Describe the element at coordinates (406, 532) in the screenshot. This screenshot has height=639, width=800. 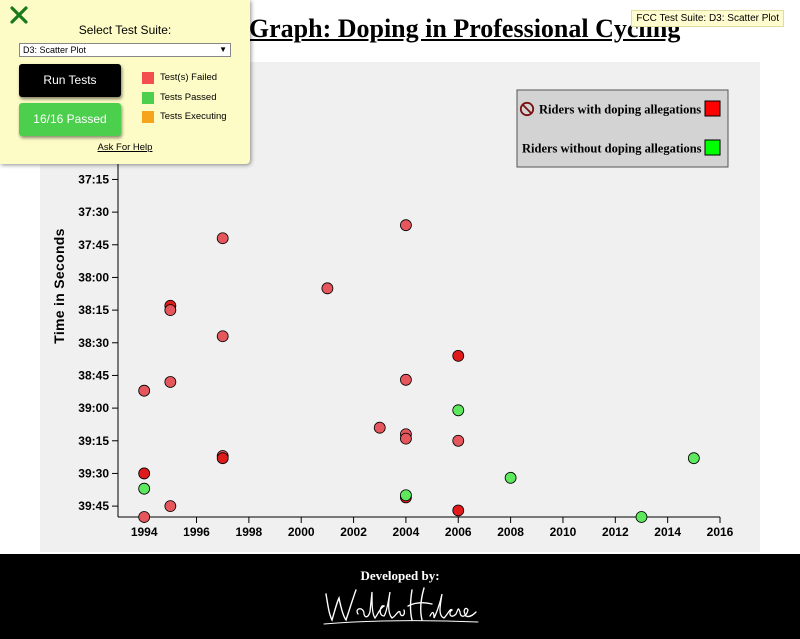
I see `x-tick-label: 2004` at that location.